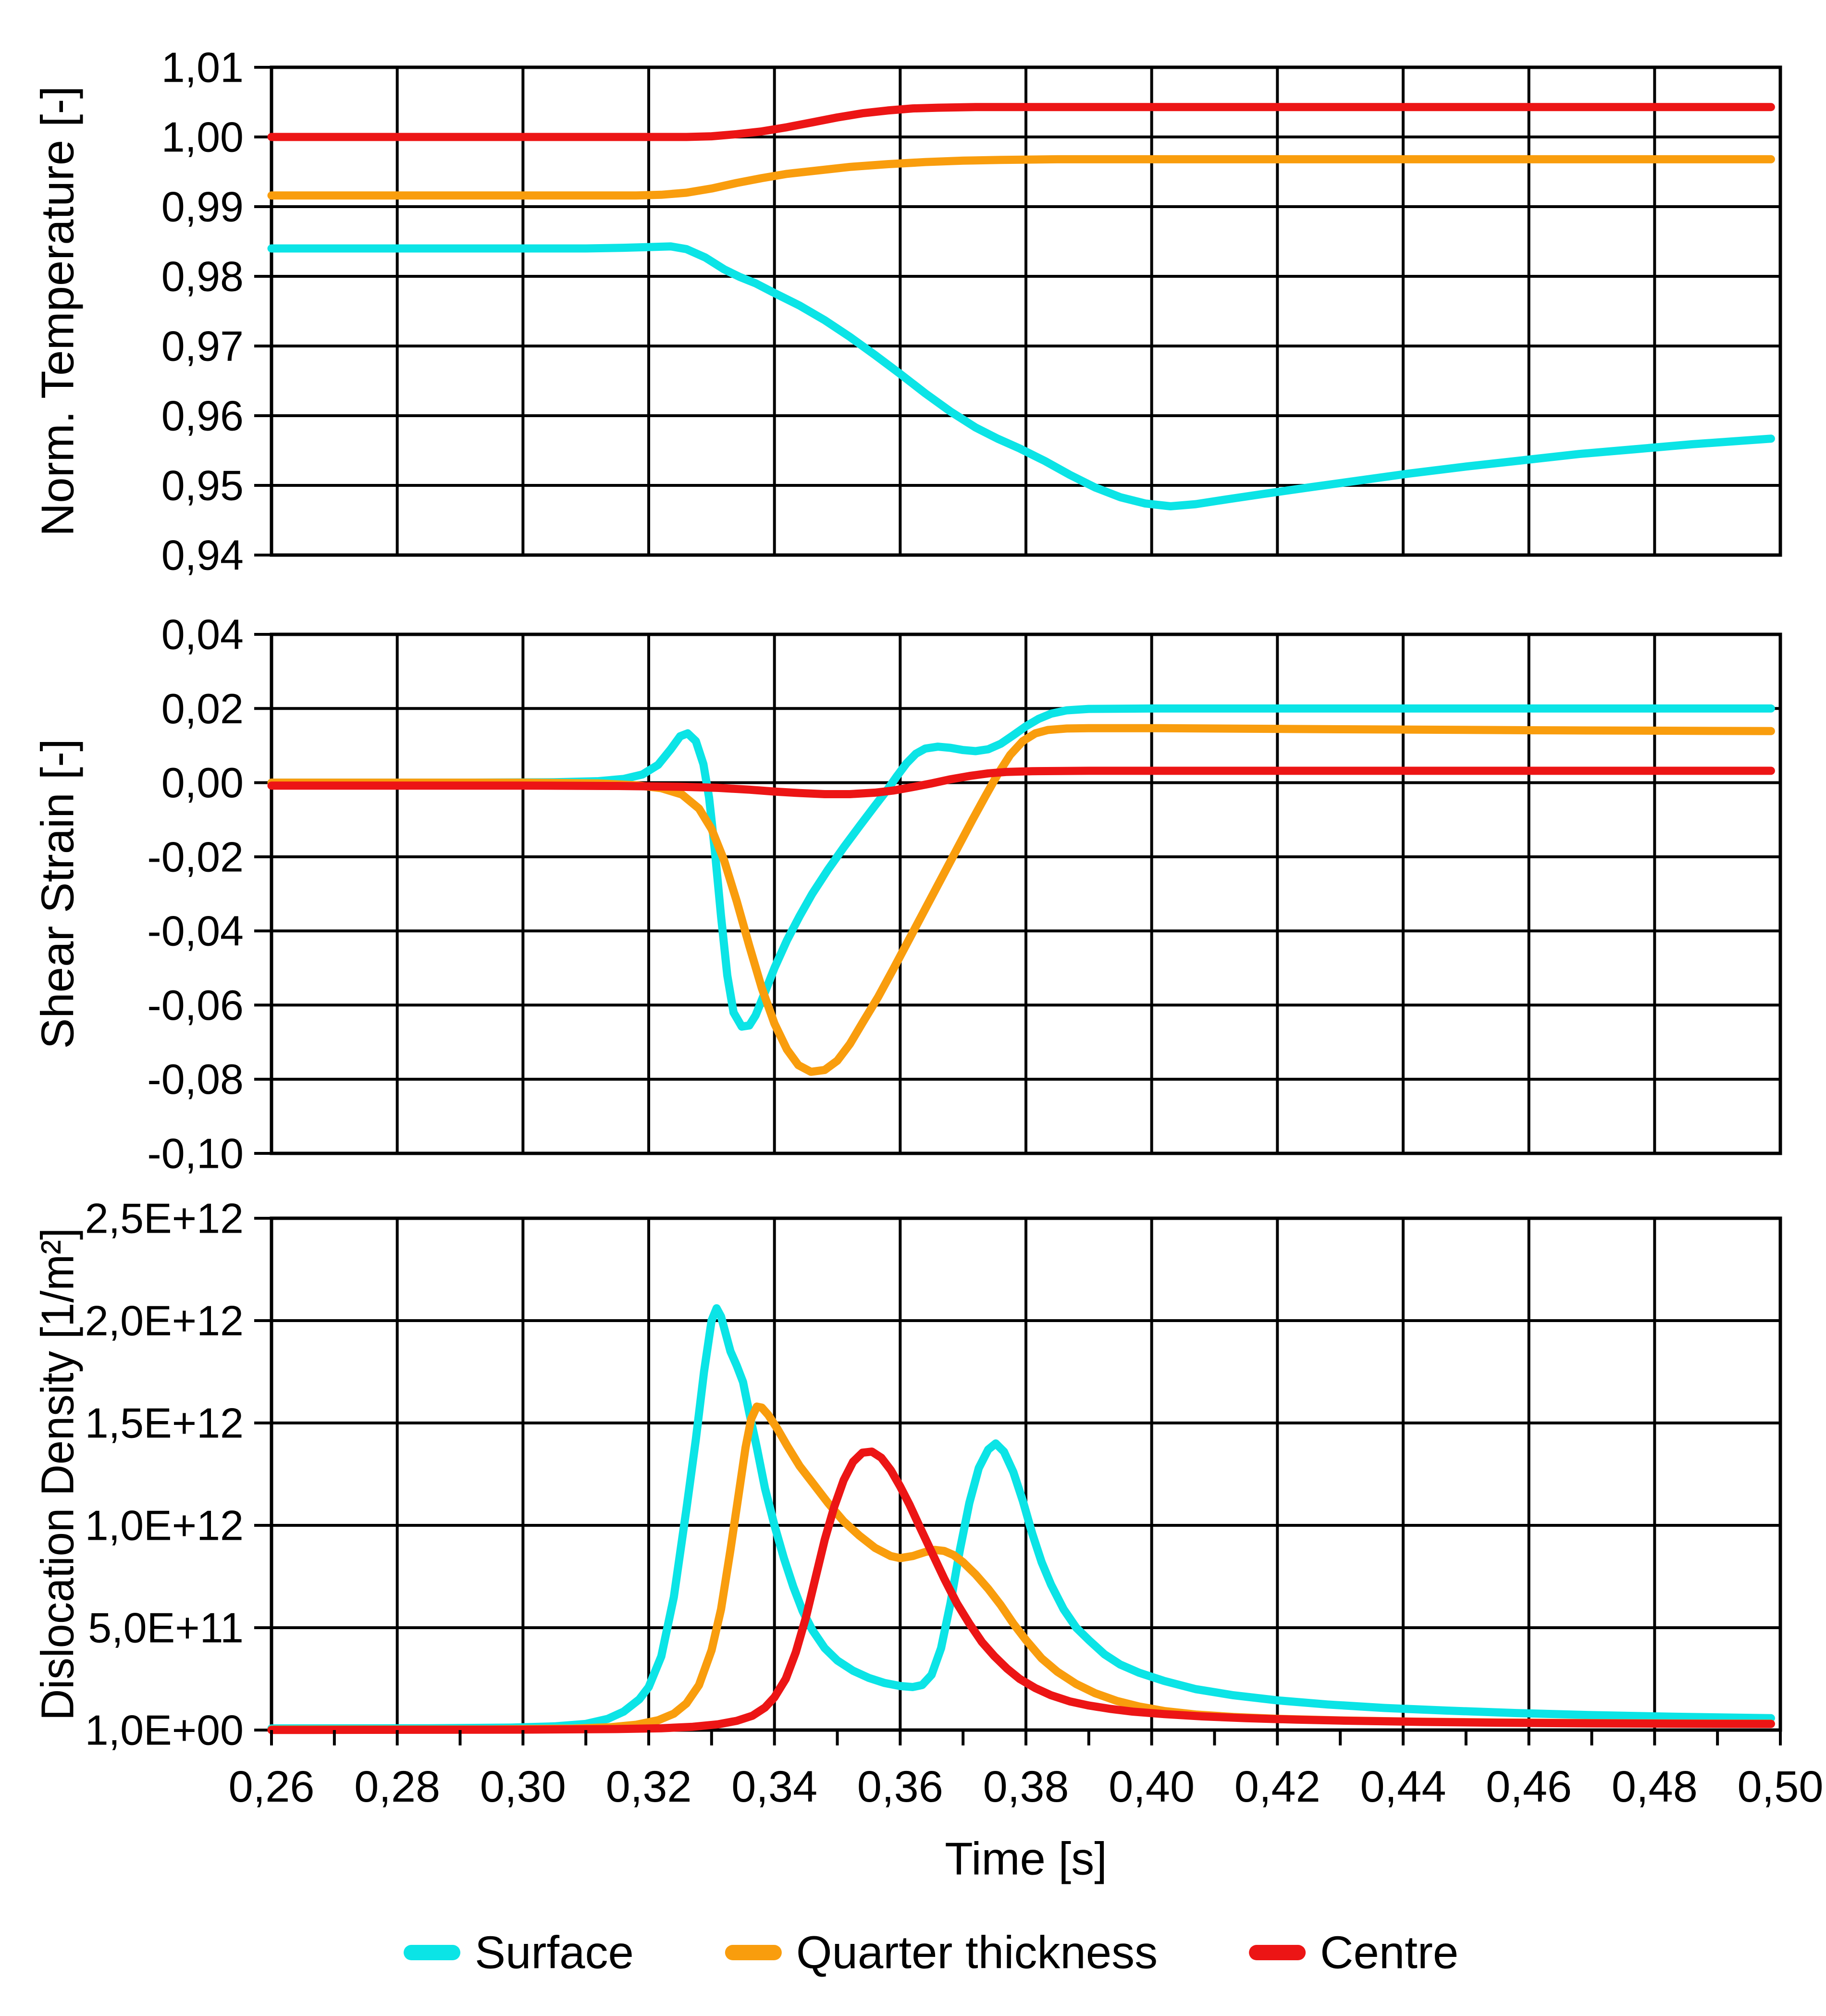 The height and width of the screenshot is (2016, 1826). Describe the element at coordinates (195, 1005) in the screenshot. I see `y-tick-label: -0,06` at that location.